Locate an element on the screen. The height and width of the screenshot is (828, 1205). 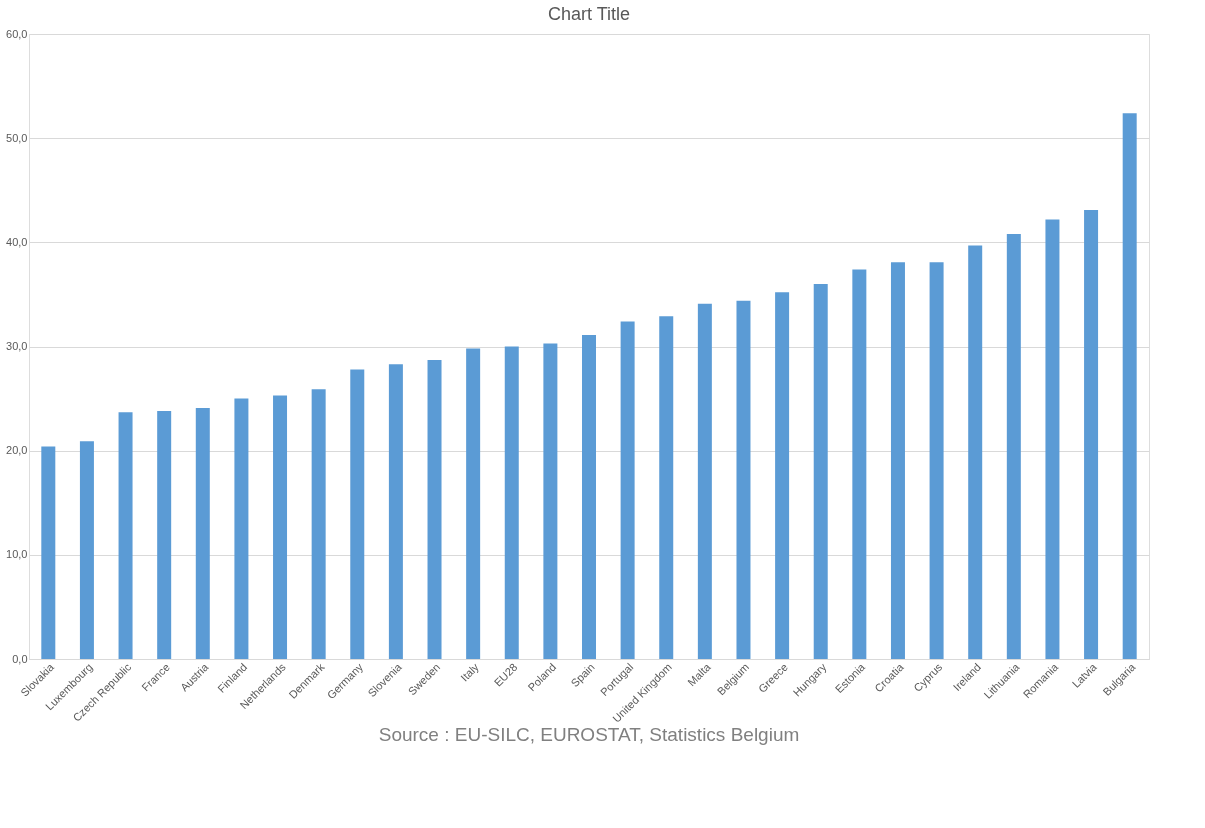
y-tick-label: 60,0 is located at coordinates (17, 33).